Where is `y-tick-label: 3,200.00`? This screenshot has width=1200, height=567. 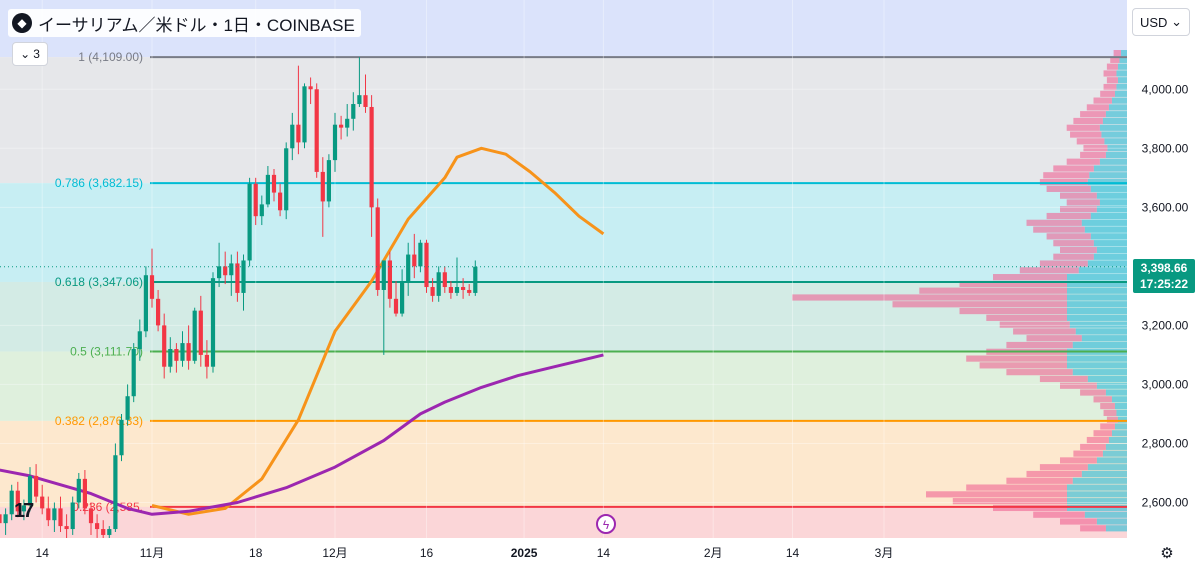
y-tick-label: 3,200.00 is located at coordinates (1165, 325).